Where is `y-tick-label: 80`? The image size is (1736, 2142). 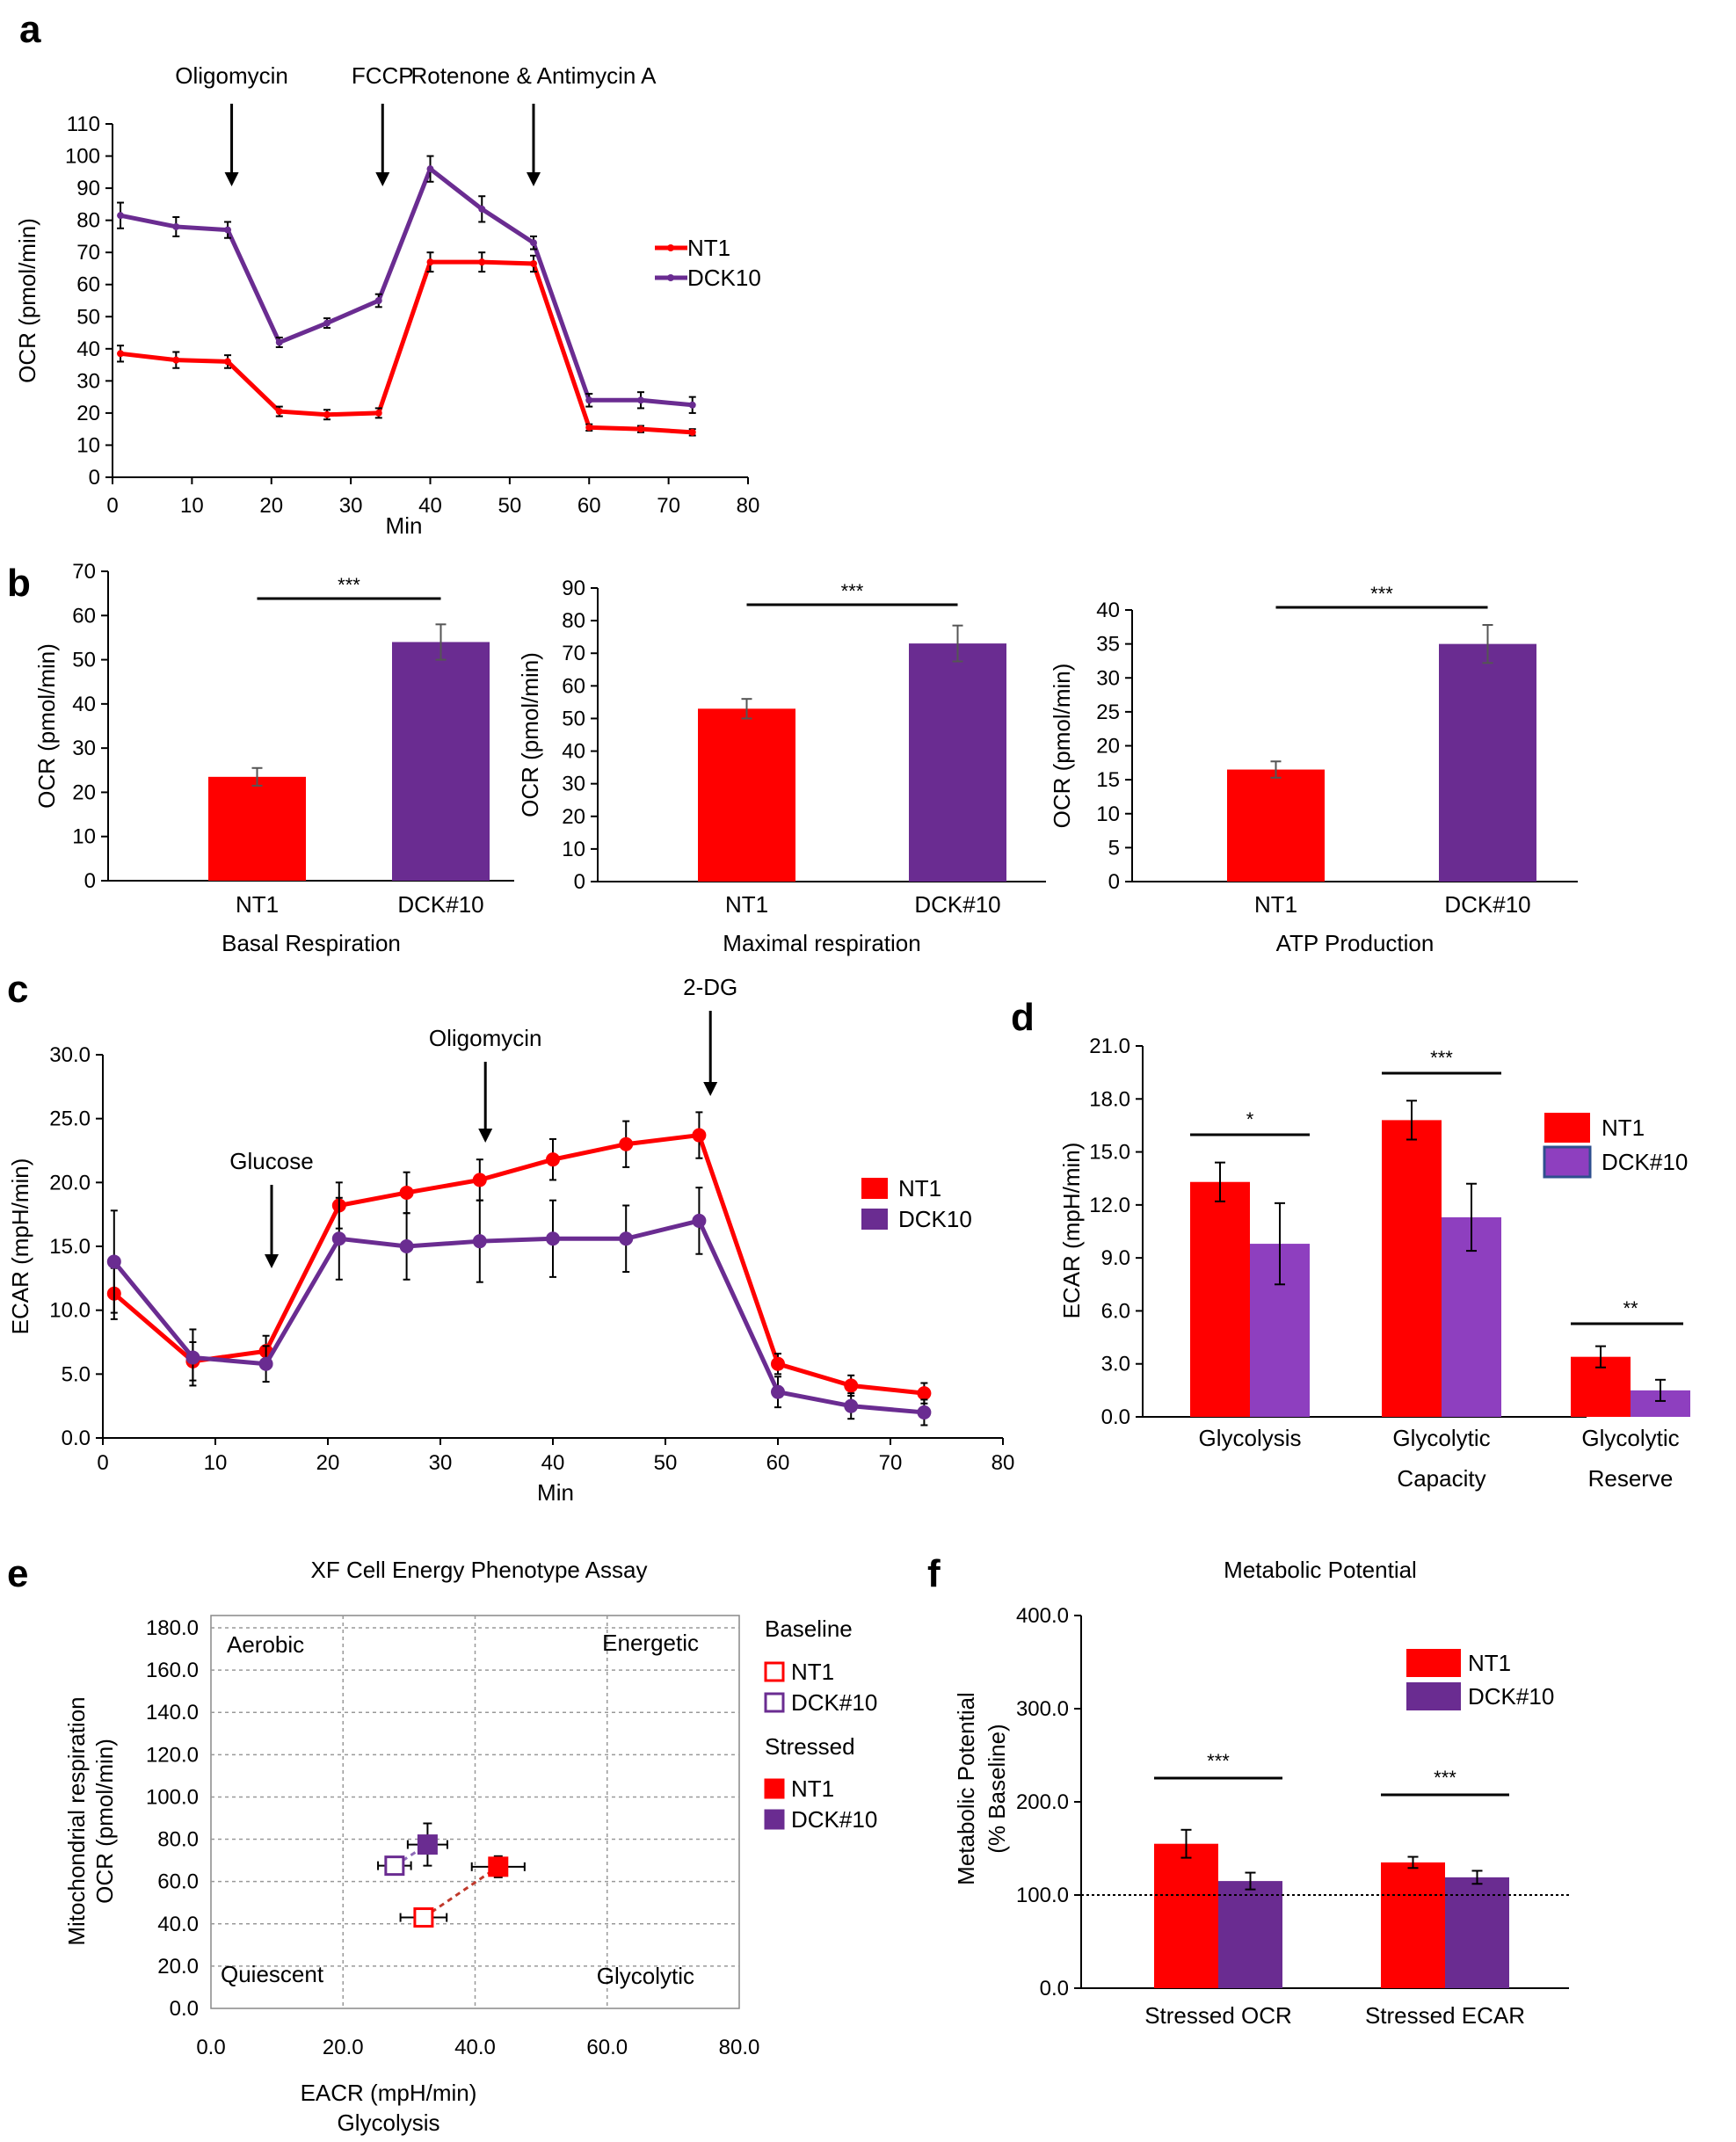
y-tick-label: 80 is located at coordinates (88, 221).